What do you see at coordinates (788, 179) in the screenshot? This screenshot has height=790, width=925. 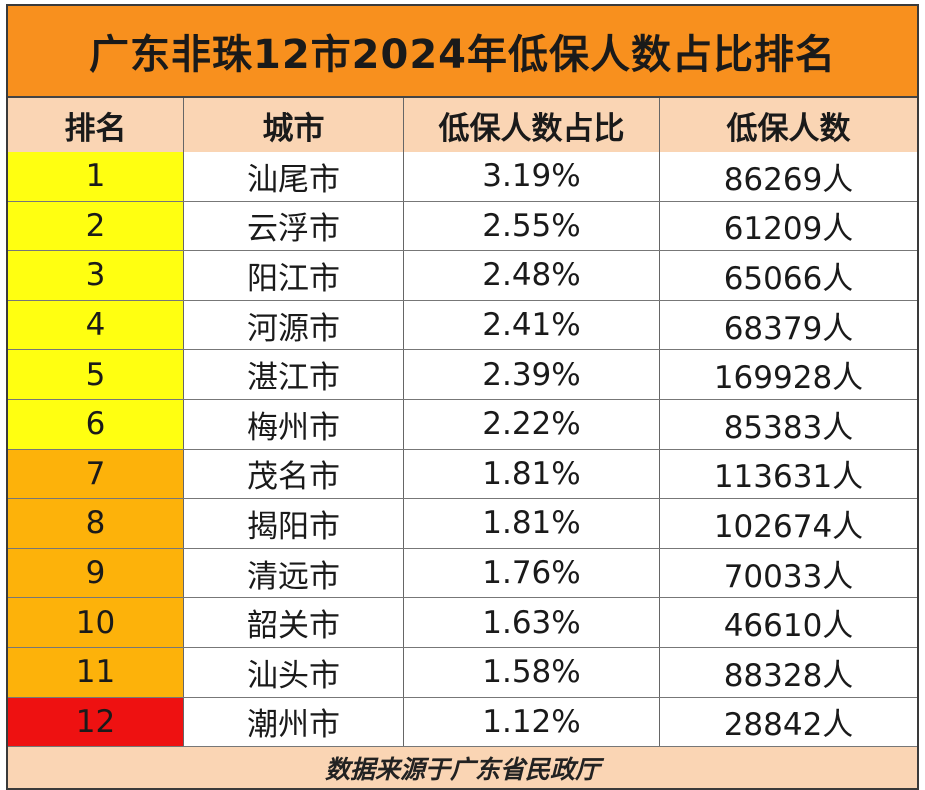 I see `count-cell: 86269人` at bounding box center [788, 179].